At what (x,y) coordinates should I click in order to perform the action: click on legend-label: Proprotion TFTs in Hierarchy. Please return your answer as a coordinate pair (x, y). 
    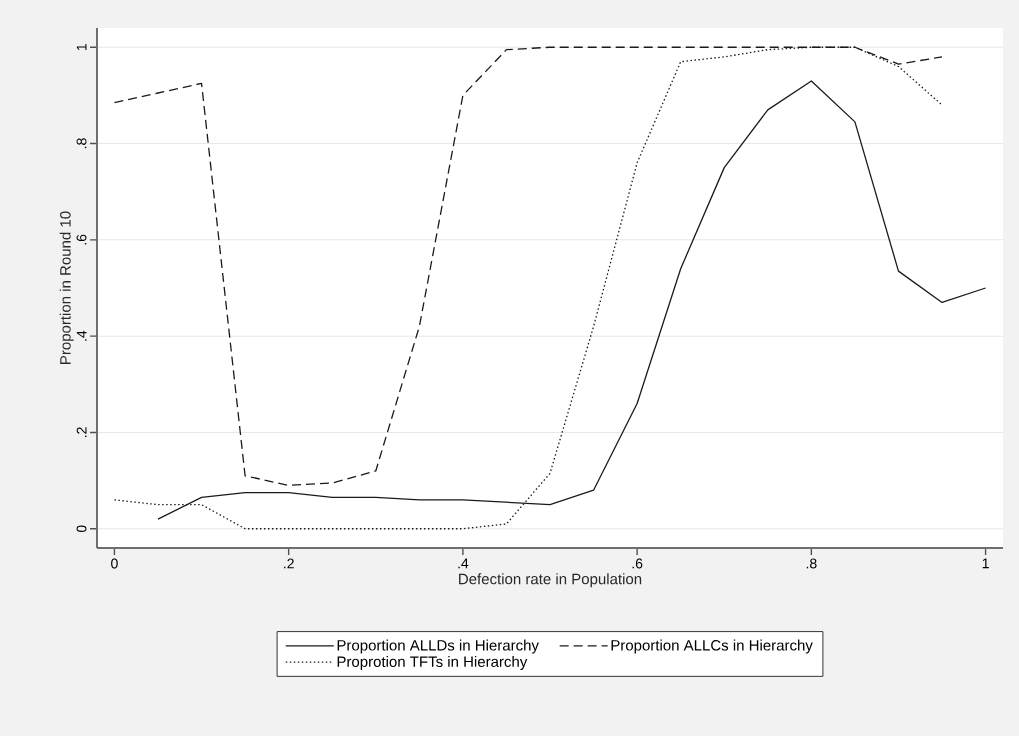
    Looking at the image, I should click on (432, 662).